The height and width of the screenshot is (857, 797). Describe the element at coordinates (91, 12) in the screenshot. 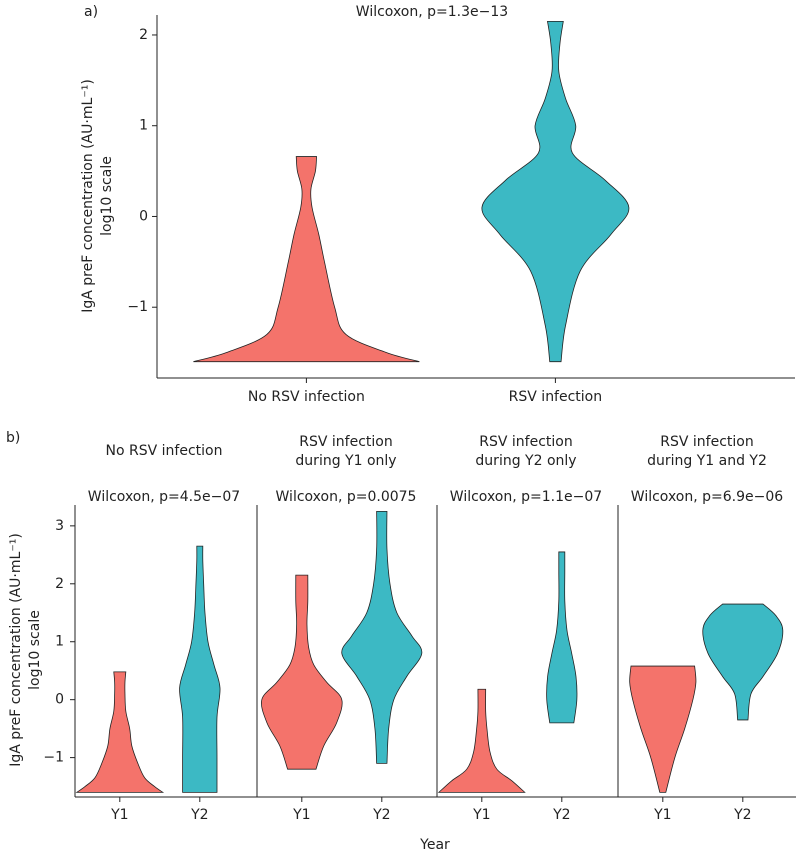

I see `panel-label: a)` at that location.